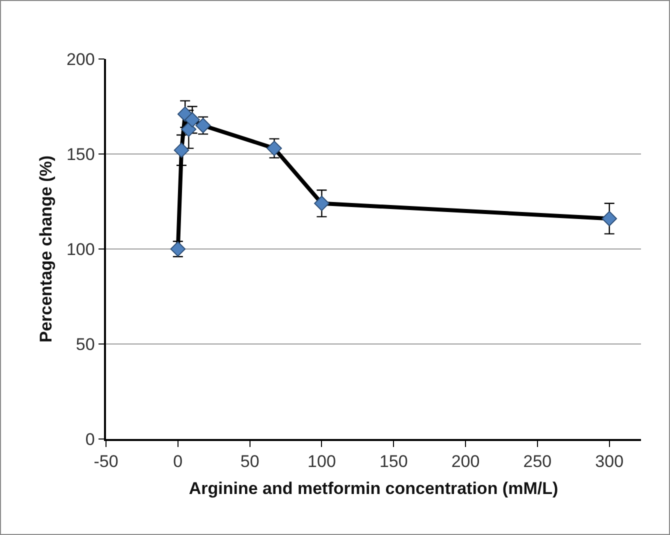  Describe the element at coordinates (46, 249) in the screenshot. I see `y-axis-title: Percentage change (%)` at that location.